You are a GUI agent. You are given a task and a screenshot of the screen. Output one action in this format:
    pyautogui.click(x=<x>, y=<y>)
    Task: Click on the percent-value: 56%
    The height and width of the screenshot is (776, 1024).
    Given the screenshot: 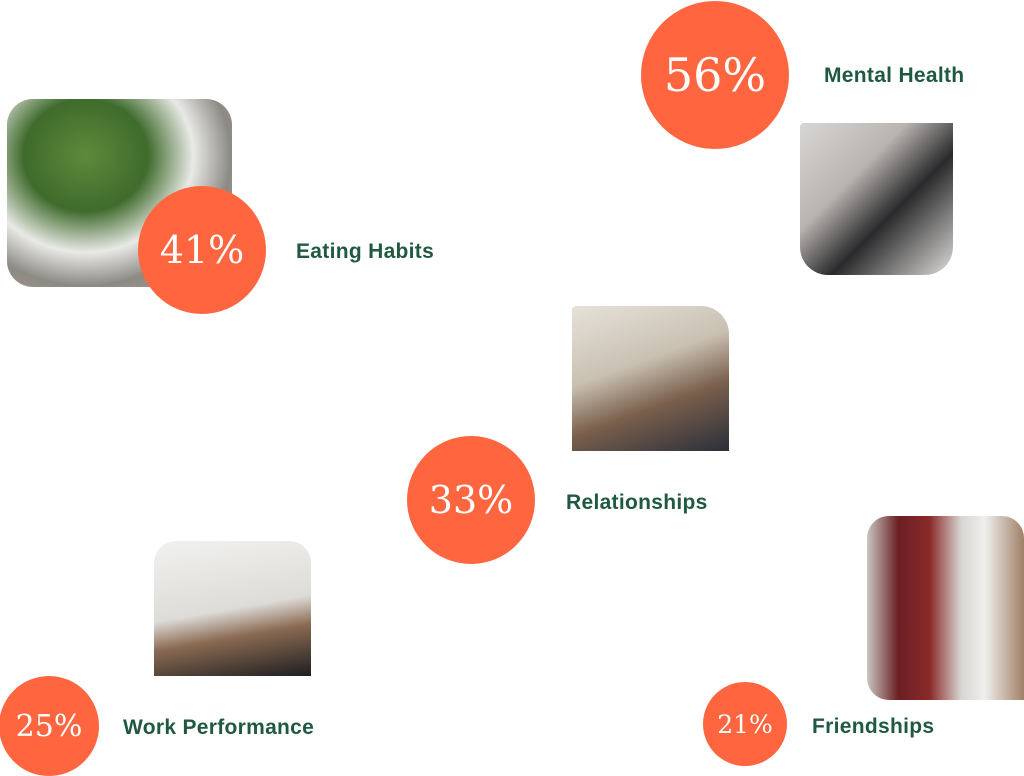 What is the action you would take?
    pyautogui.click(x=715, y=75)
    